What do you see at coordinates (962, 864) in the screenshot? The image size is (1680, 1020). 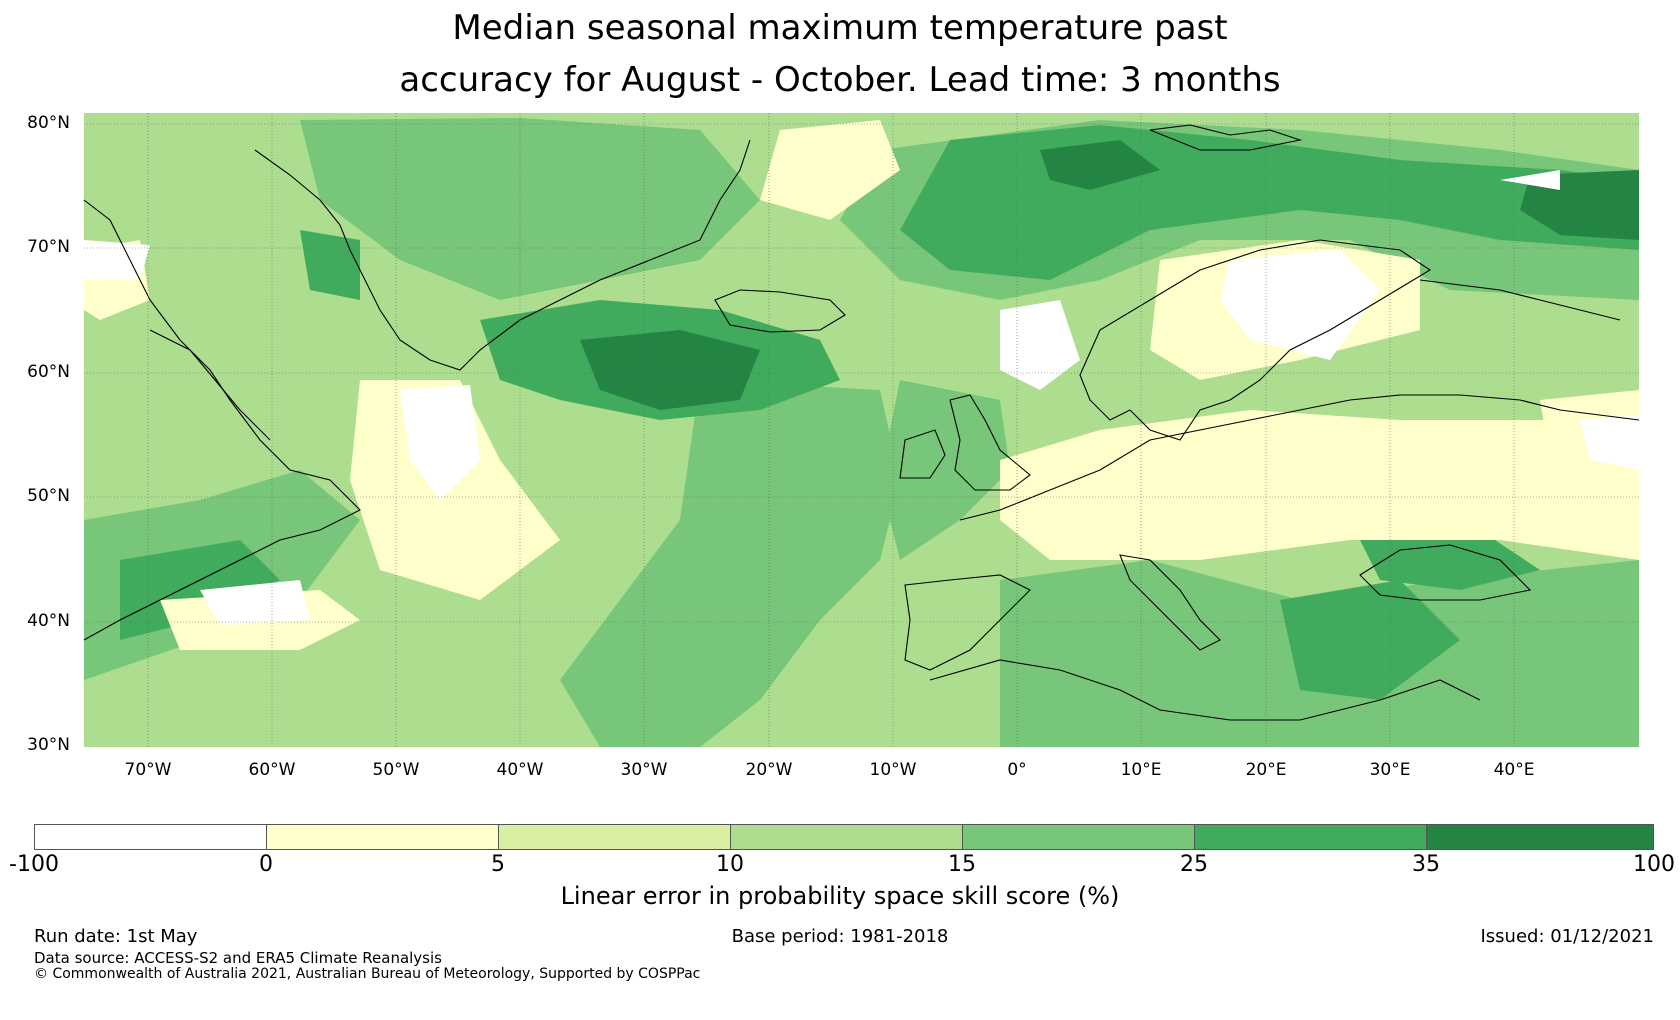 I see `colorbar-tick-label: 15` at bounding box center [962, 864].